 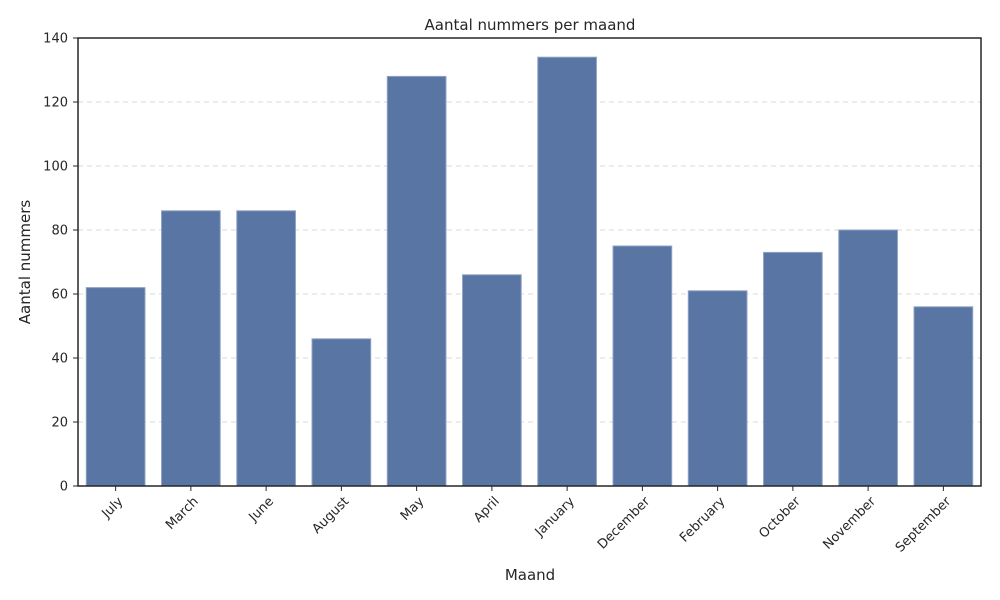 I want to click on bar-may, so click(x=416, y=281).